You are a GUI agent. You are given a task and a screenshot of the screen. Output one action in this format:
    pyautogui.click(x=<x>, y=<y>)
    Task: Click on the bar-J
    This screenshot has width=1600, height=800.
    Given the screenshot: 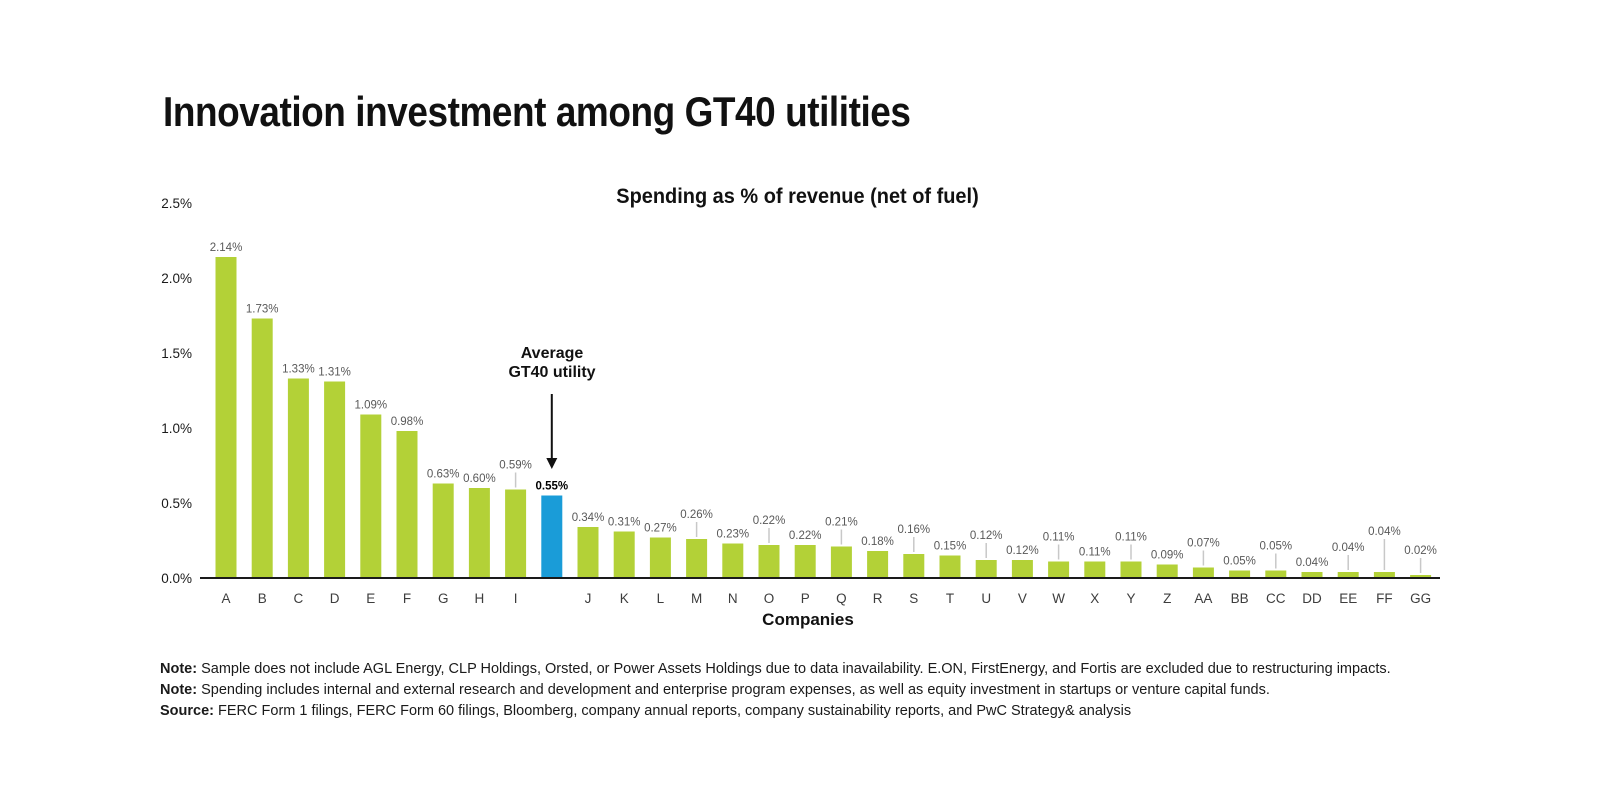 What is the action you would take?
    pyautogui.click(x=588, y=552)
    